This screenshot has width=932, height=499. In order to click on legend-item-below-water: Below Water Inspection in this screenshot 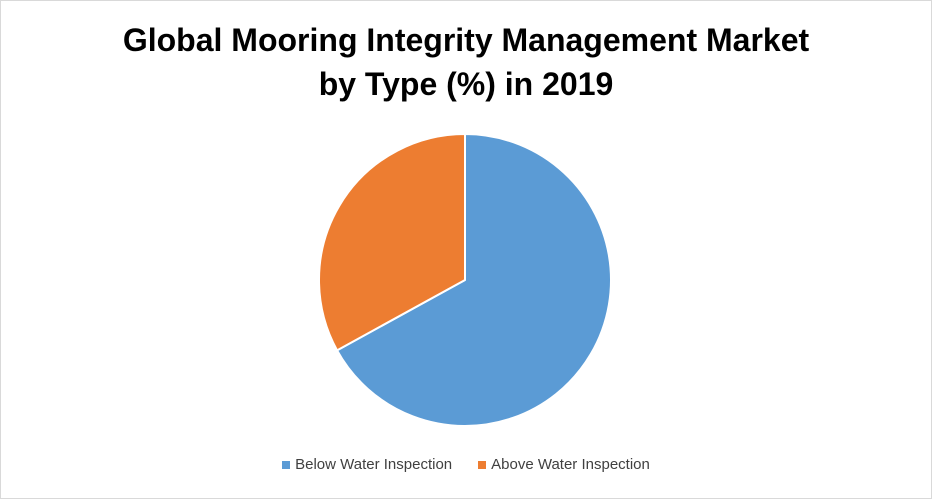, I will do `click(367, 464)`.